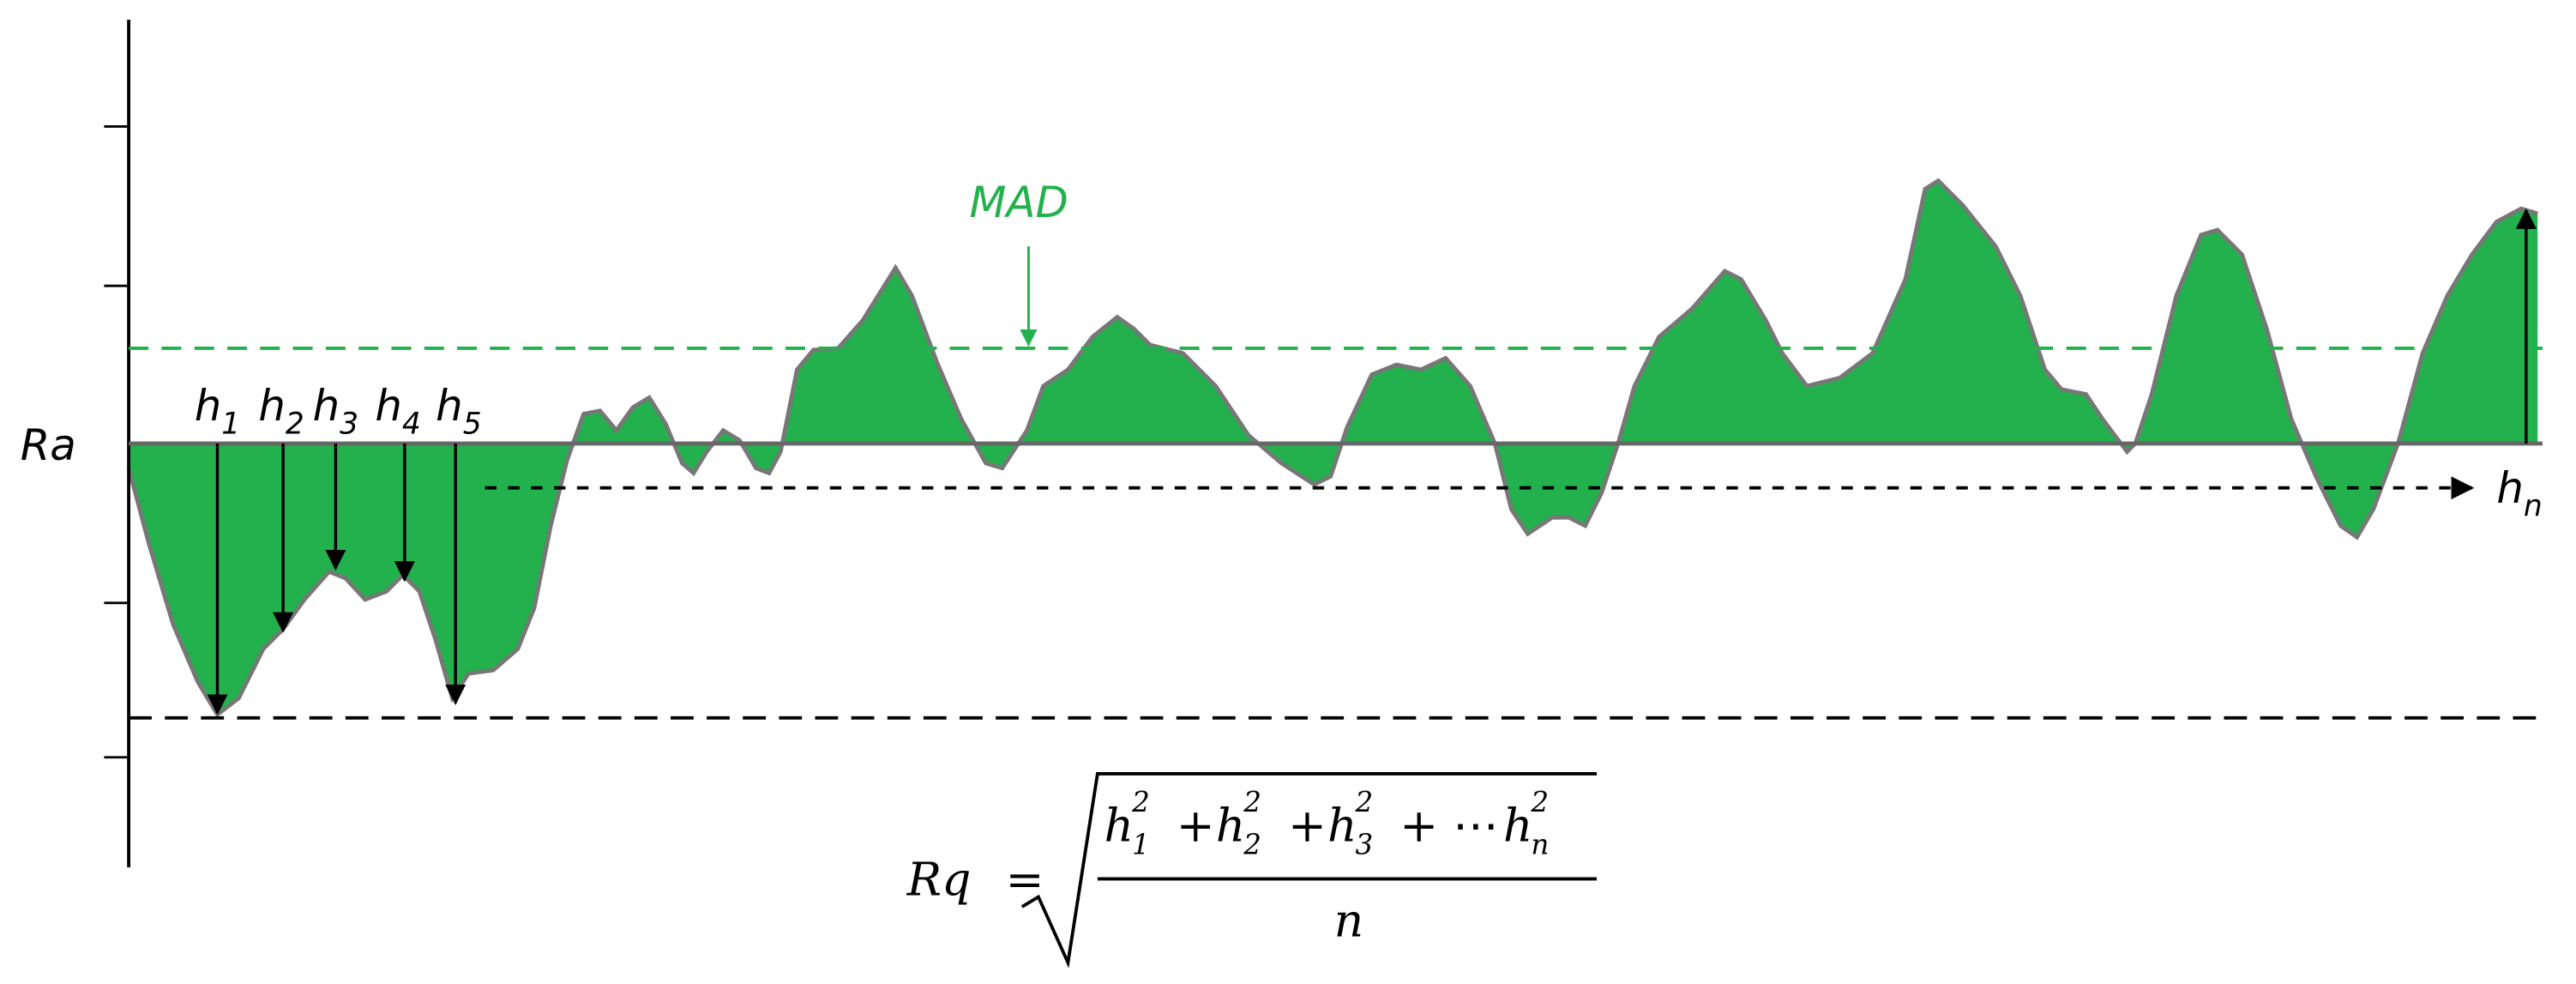 The height and width of the screenshot is (984, 2576). I want to click on h-sub: 1, so click(230, 425).